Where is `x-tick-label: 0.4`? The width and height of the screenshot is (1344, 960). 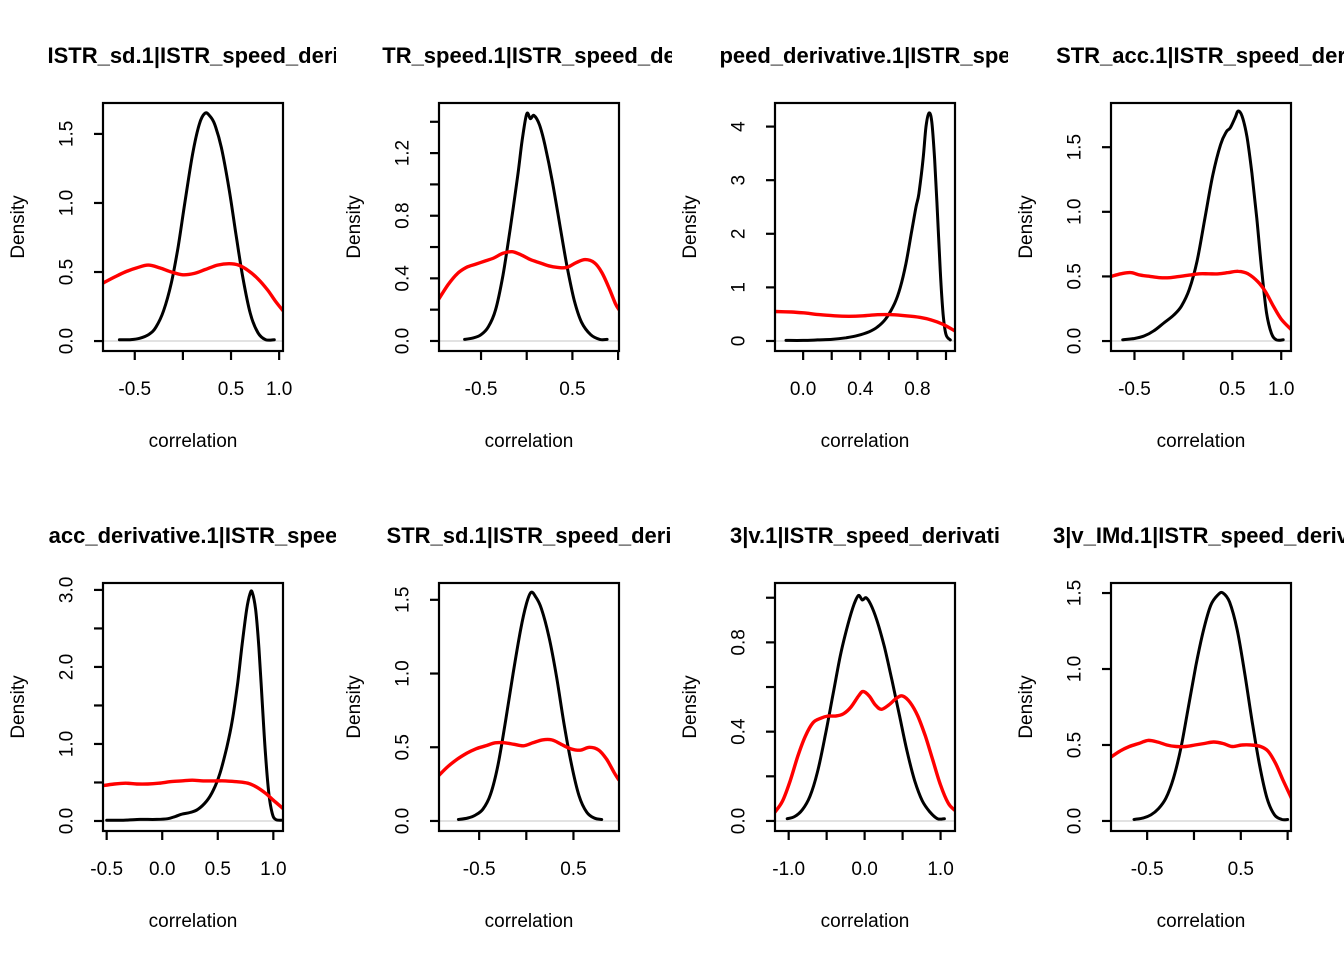
x-tick-label: 0.4 is located at coordinates (860, 389).